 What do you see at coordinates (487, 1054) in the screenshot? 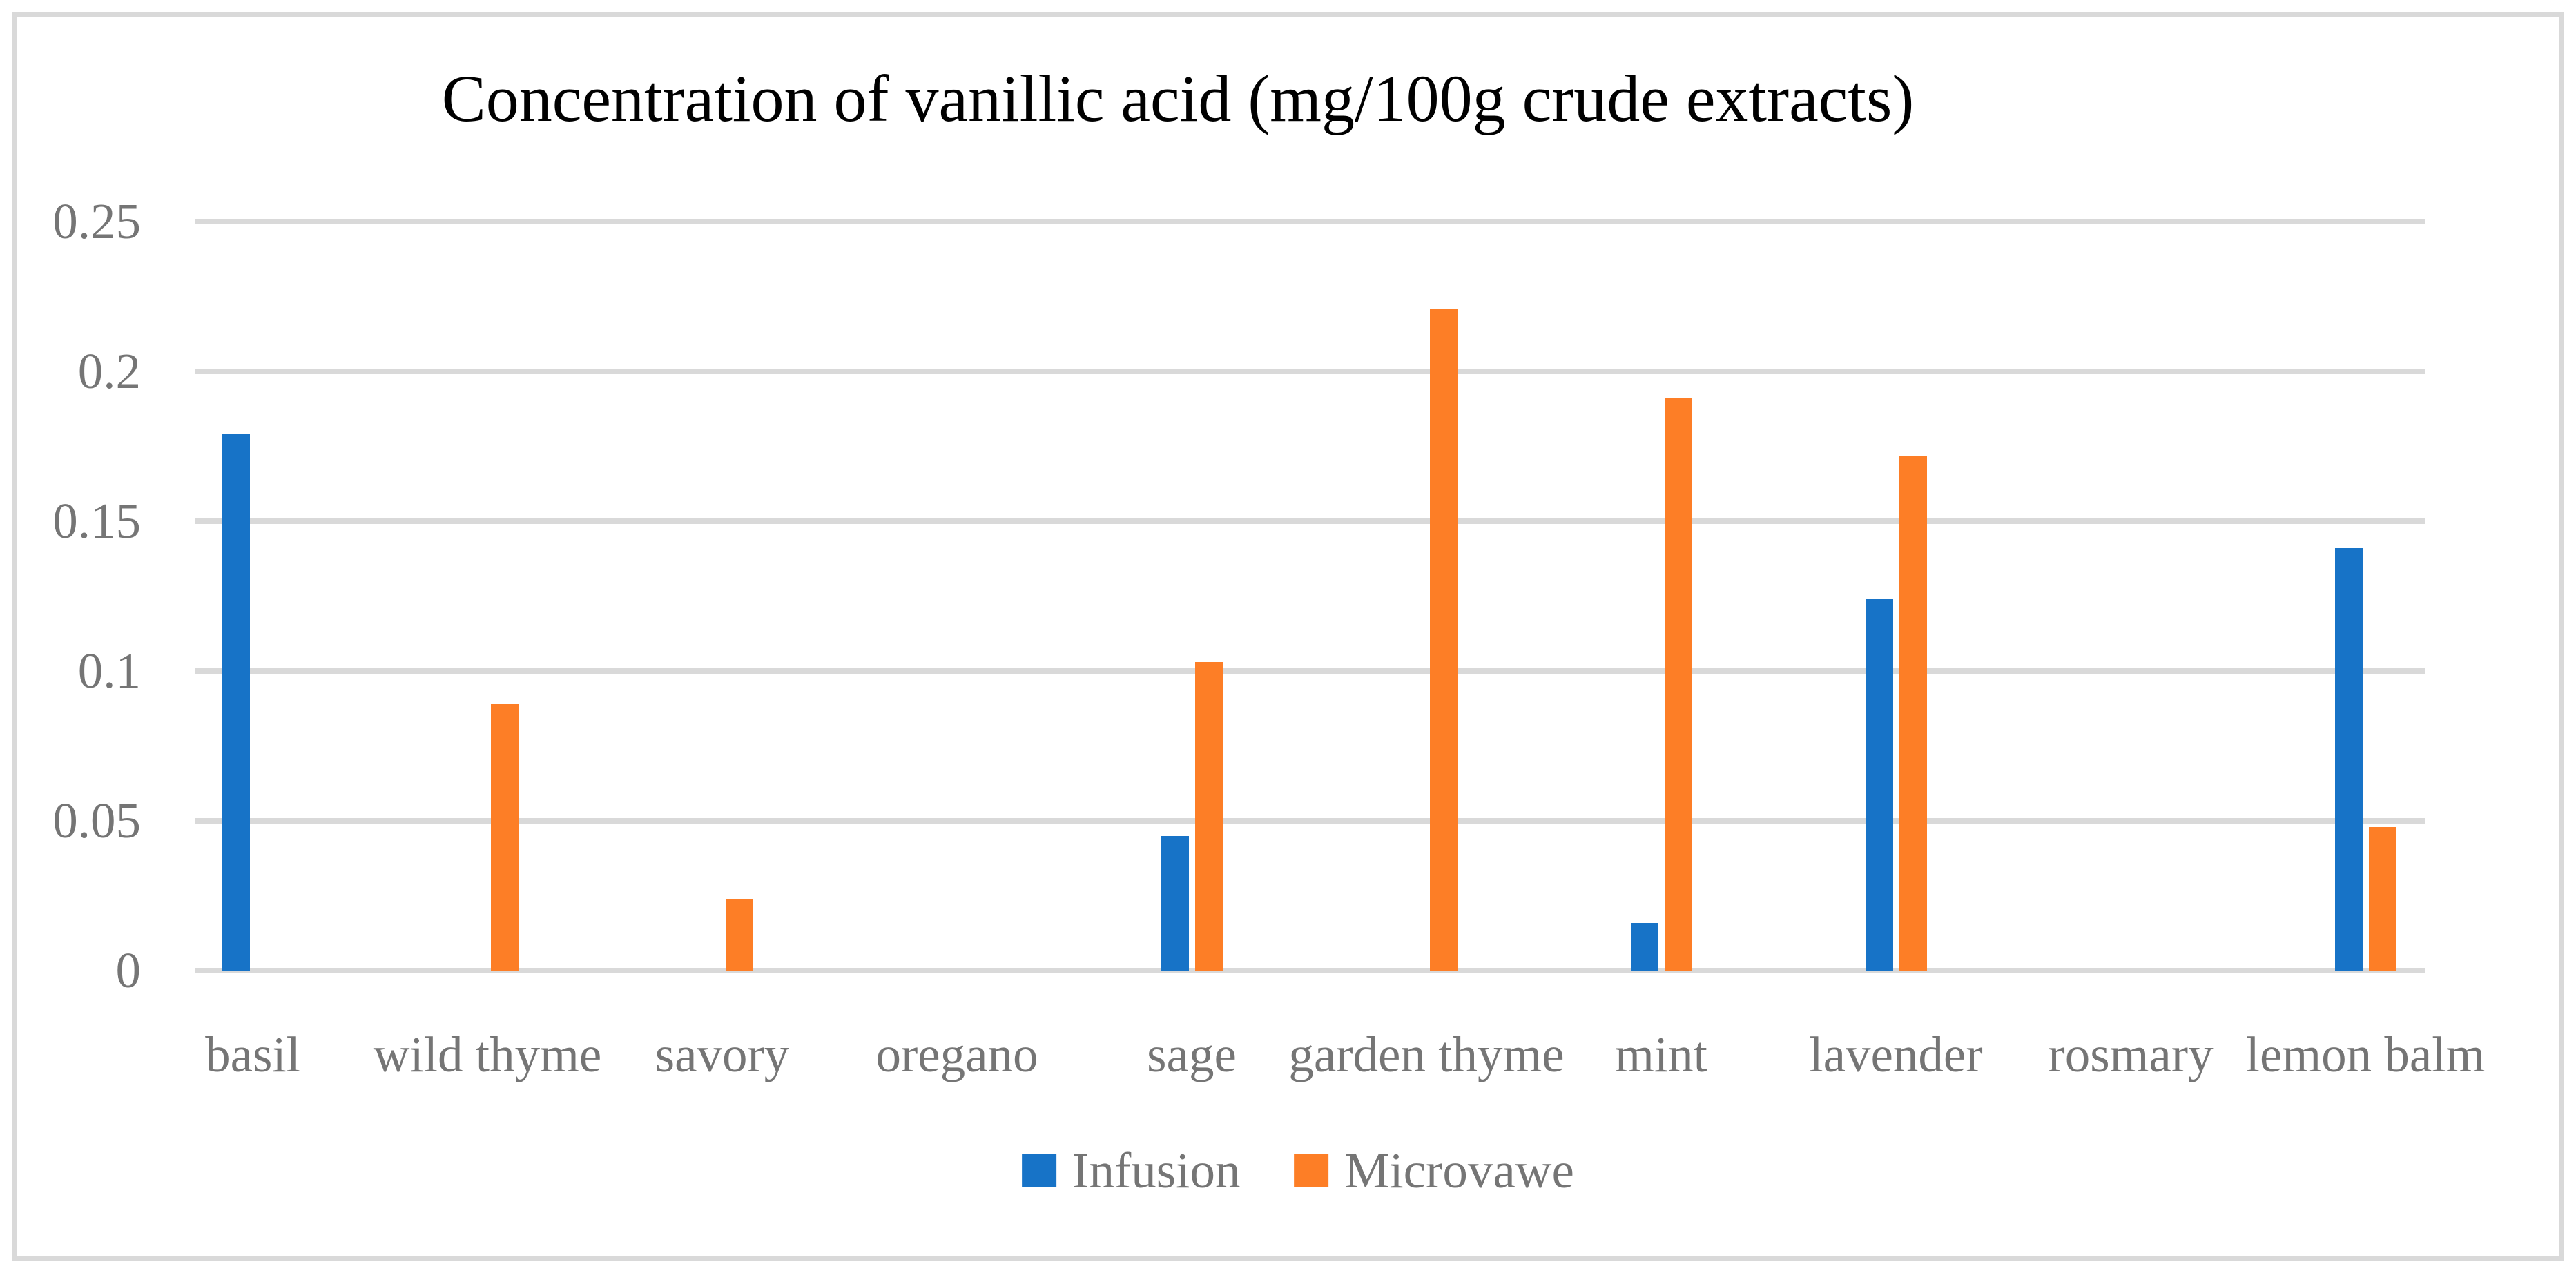
I see `x-axis-category-label: wild thyme` at bounding box center [487, 1054].